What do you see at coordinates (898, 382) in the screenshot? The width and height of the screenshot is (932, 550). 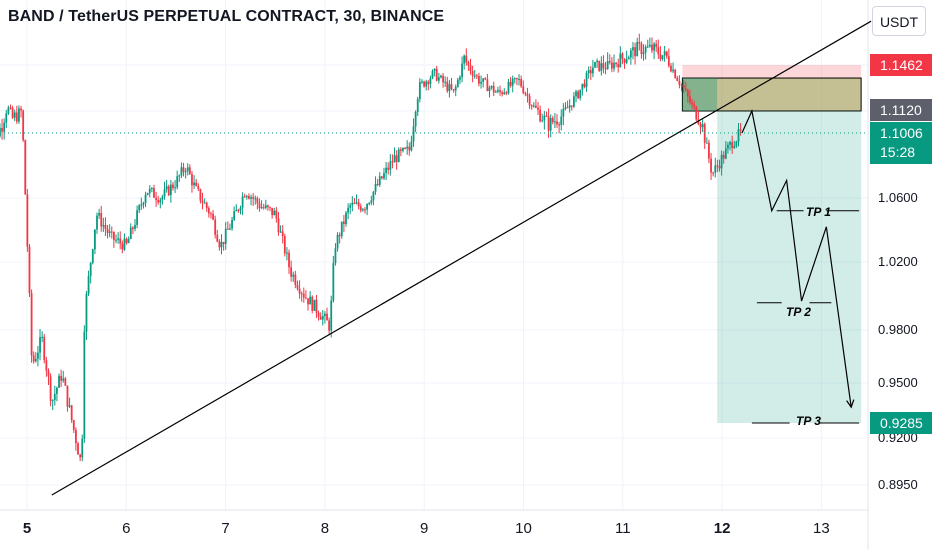 I see `y-tick-label: 0.9500` at bounding box center [898, 382].